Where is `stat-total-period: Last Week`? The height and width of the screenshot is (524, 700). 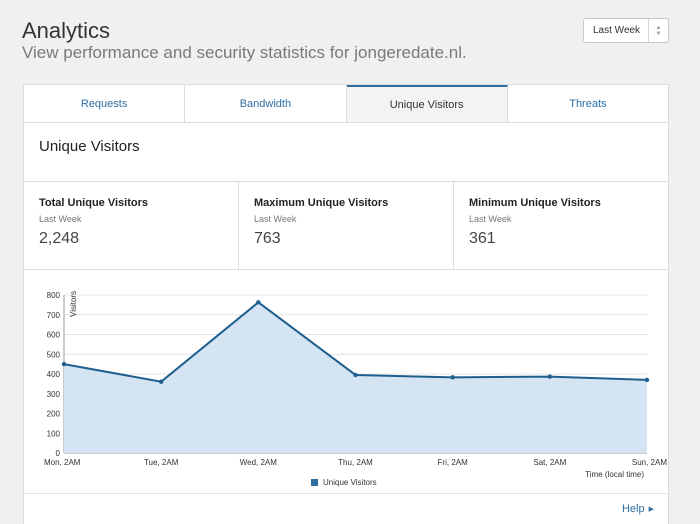
stat-total-period: Last Week is located at coordinates (60, 219).